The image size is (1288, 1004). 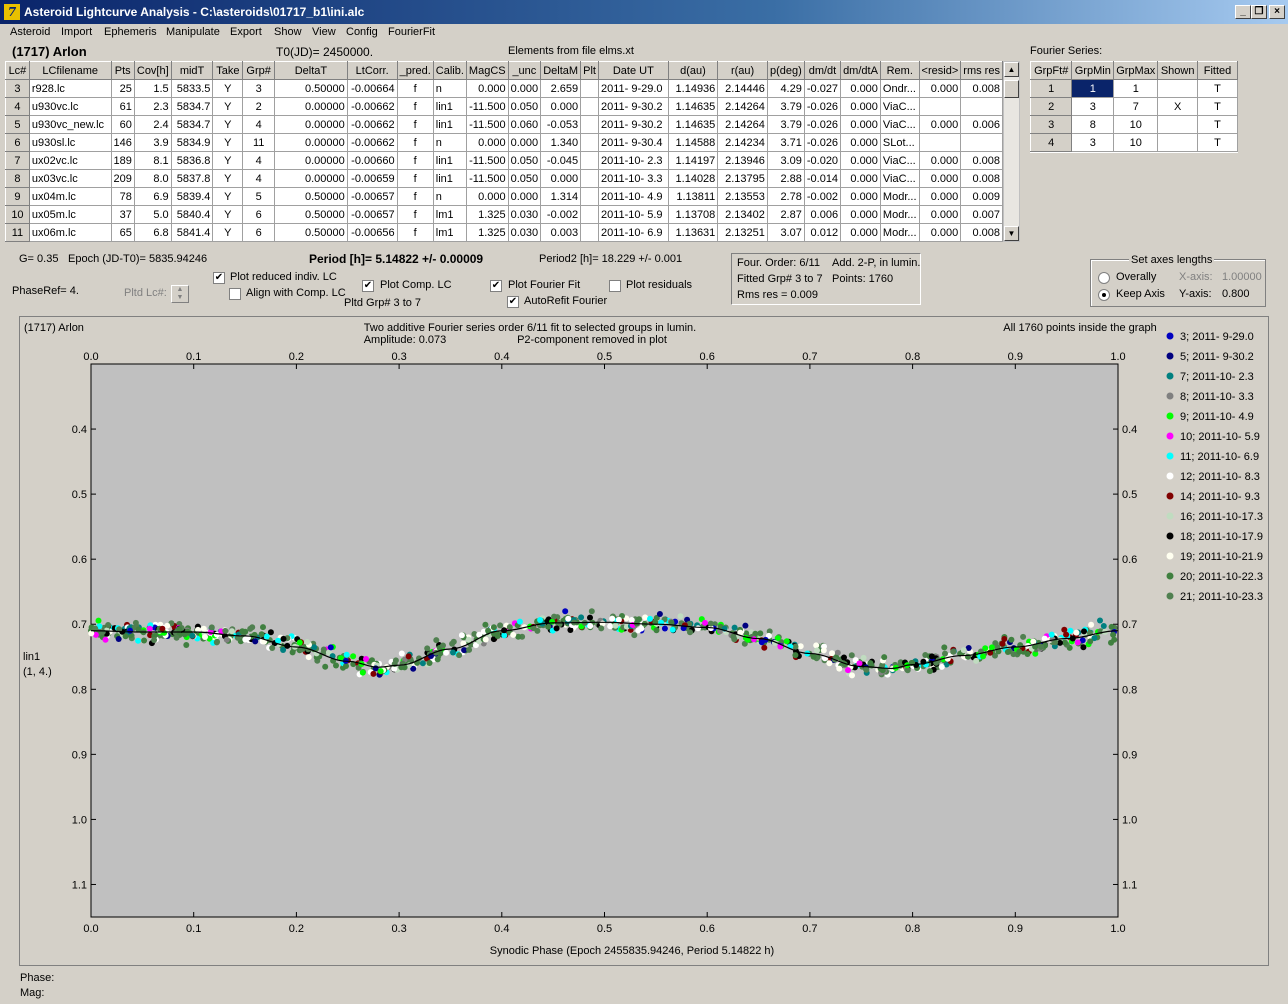 What do you see at coordinates (122, 70) in the screenshot?
I see `lc-col-header: Pts` at bounding box center [122, 70].